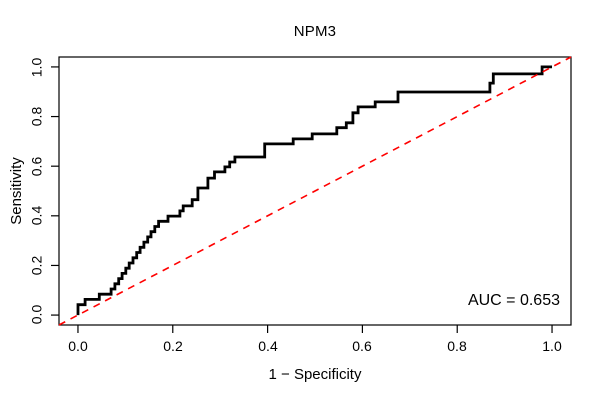 Image resolution: width=600 pixels, height=400 pixels. What do you see at coordinates (16, 191) in the screenshot?
I see `y-axis-label: Sensitivity` at bounding box center [16, 191].